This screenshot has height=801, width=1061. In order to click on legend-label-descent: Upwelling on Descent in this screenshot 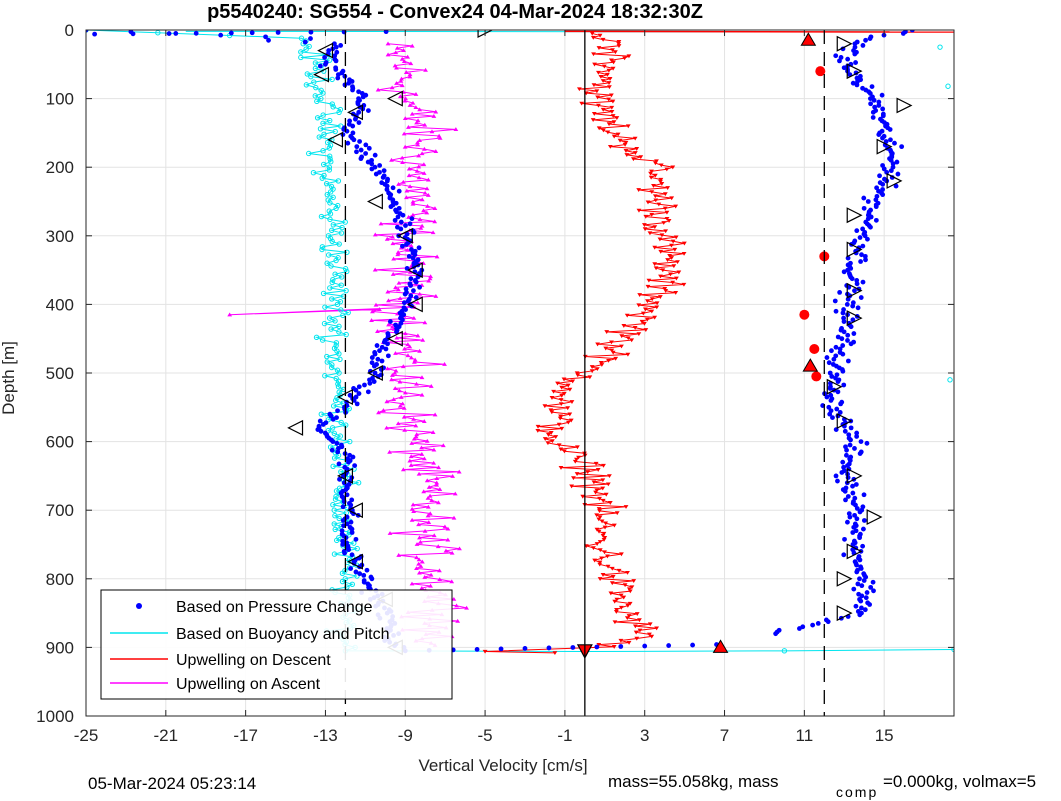, I will do `click(253, 660)`.